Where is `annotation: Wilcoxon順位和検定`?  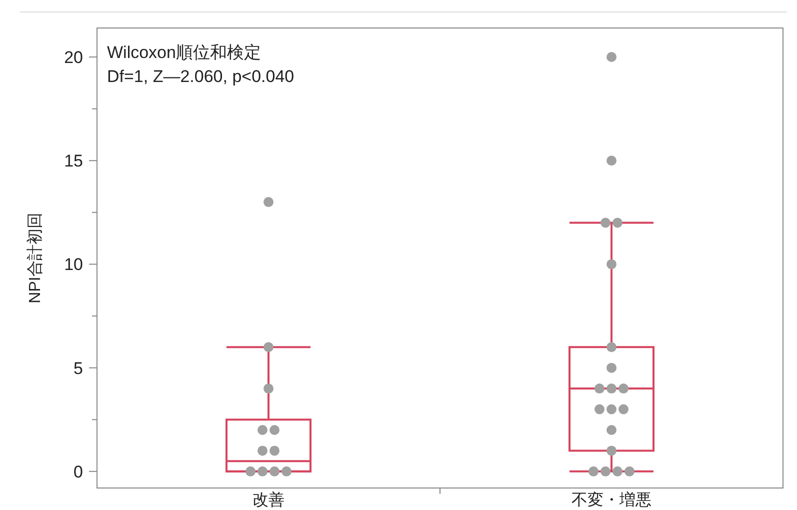 annotation: Wilcoxon順位和検定 is located at coordinates (184, 52).